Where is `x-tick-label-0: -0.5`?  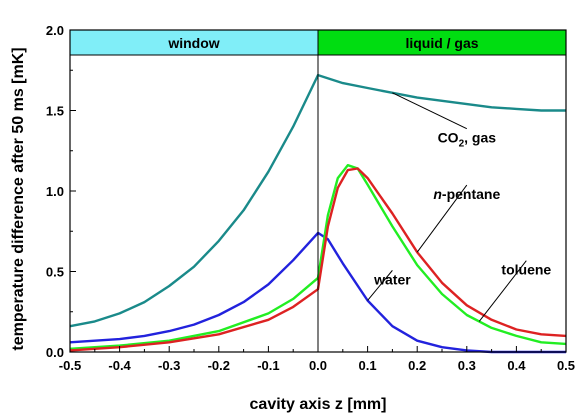 x-tick-label-0: -0.5 is located at coordinates (70, 365).